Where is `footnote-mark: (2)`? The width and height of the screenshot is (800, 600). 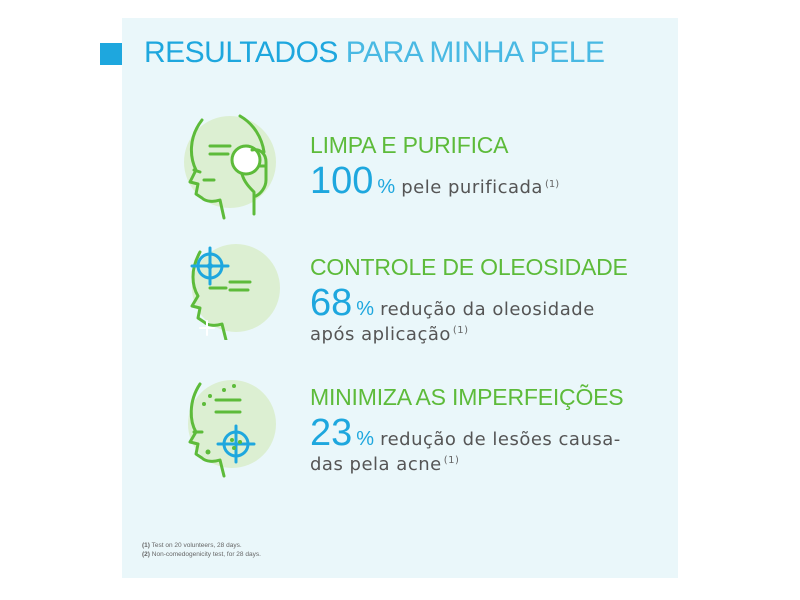 footnote-mark: (2) is located at coordinates (146, 554).